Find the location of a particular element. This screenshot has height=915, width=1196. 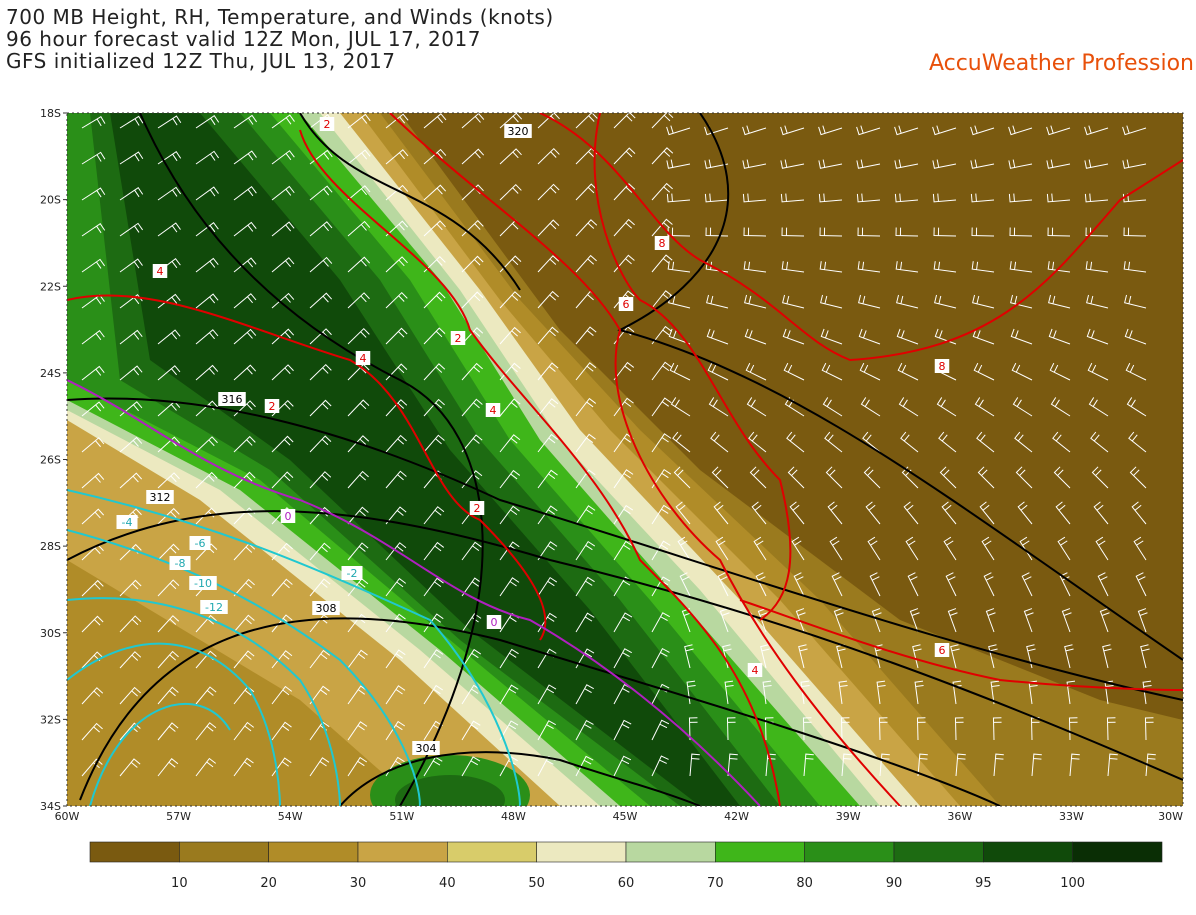

colorbar-label: 70 is located at coordinates (715, 883).